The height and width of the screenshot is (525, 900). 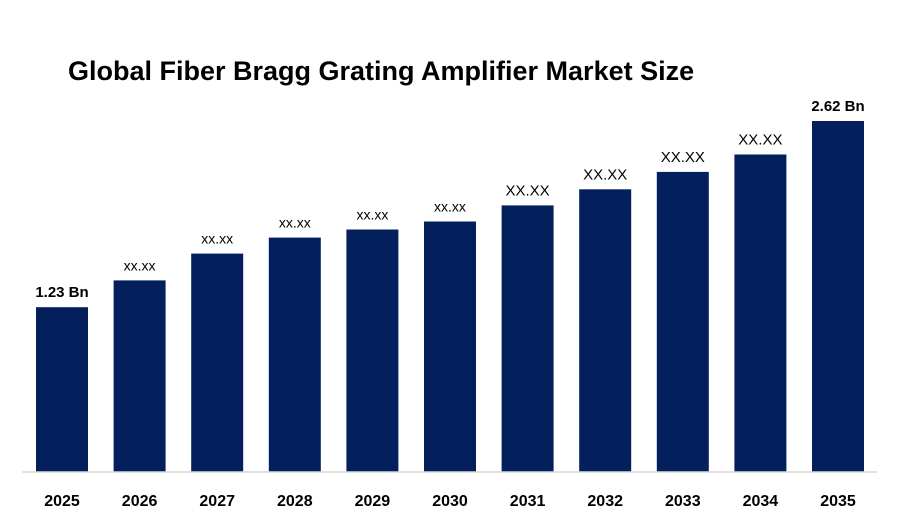 I want to click on bar-2026, so click(x=139, y=376).